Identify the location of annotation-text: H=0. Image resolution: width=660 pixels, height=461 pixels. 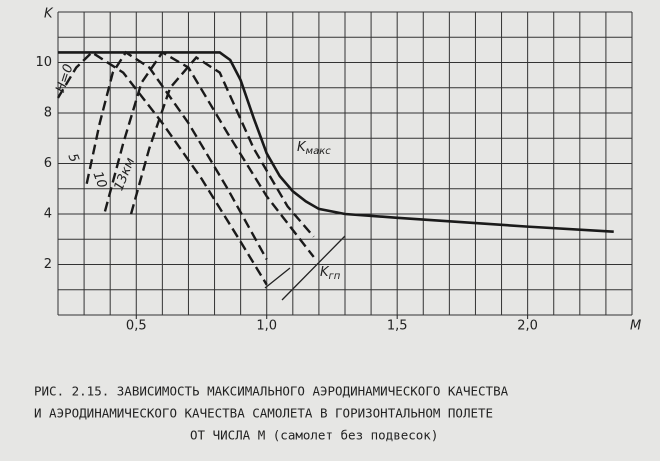
(64, 78).